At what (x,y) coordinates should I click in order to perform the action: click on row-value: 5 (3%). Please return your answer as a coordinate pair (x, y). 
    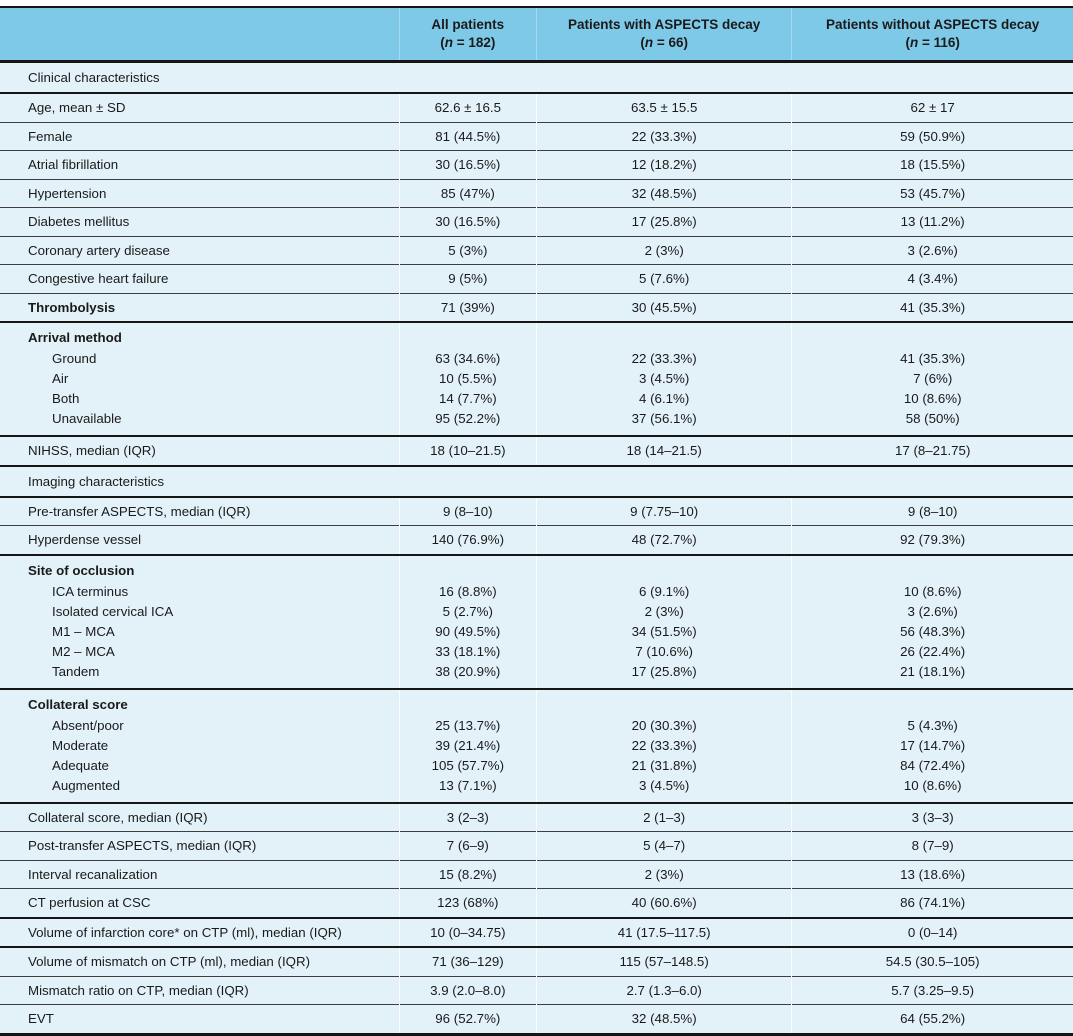
    Looking at the image, I should click on (467, 250).